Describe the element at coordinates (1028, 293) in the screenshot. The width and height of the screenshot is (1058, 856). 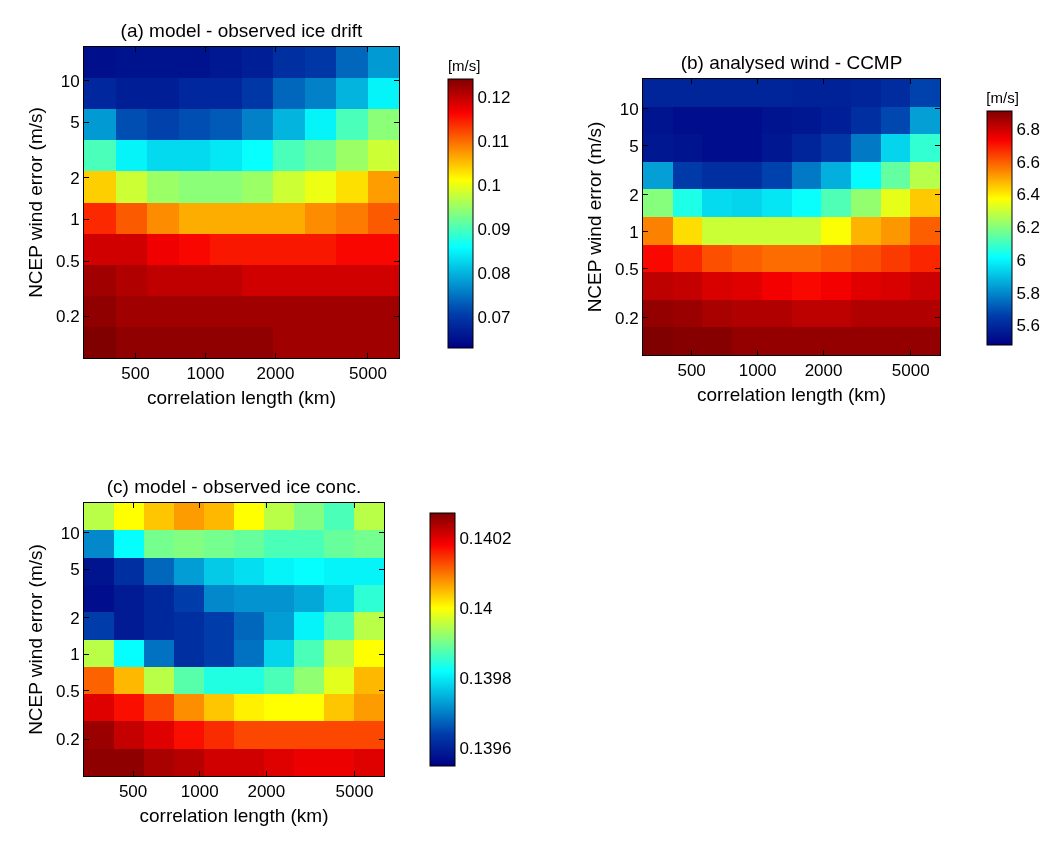
I see `color-bar-label: 5.8` at that location.